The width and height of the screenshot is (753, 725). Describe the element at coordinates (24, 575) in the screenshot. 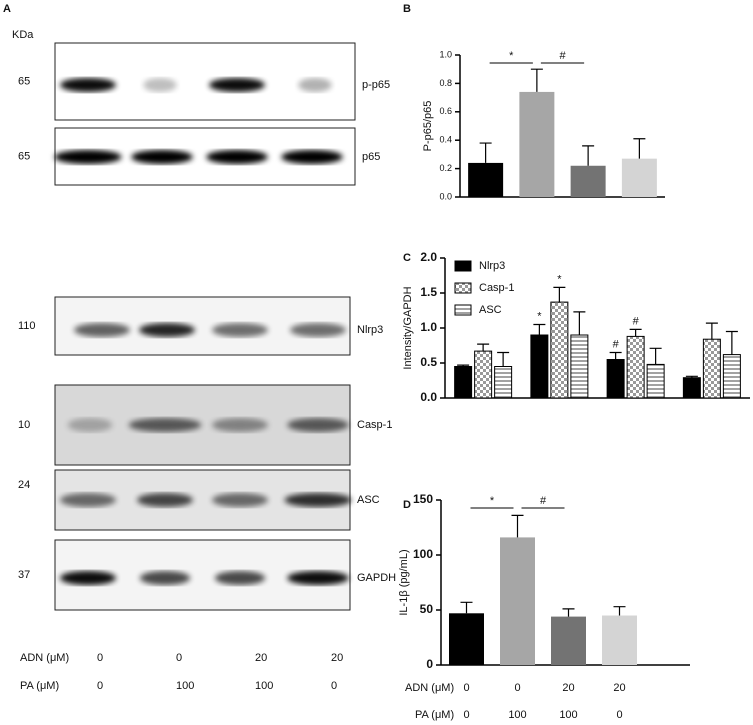

I see `kda-label: 37` at that location.